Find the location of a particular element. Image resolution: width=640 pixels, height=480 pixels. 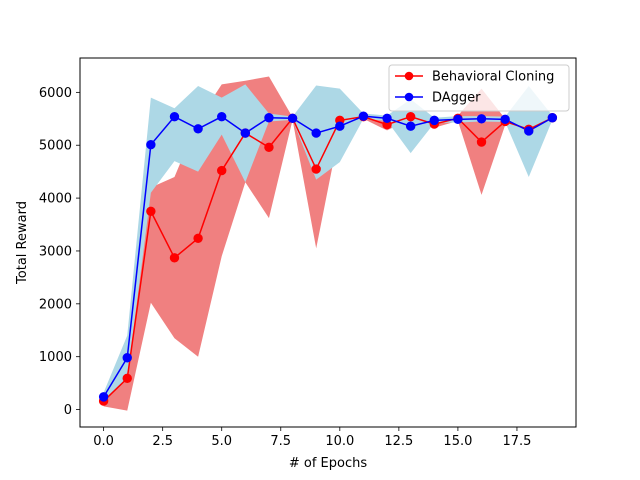

legend-box is located at coordinates (479, 88).